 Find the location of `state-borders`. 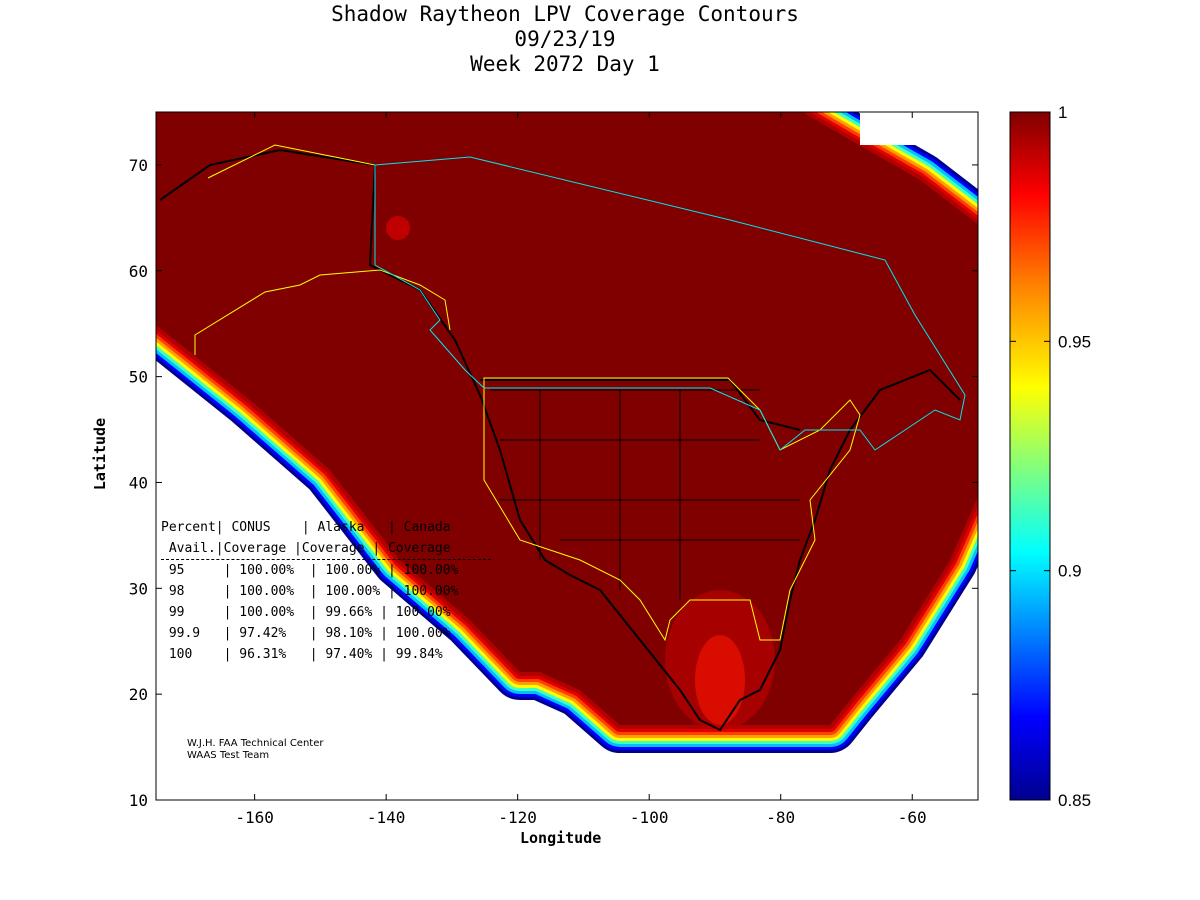

state-borders is located at coordinates (645, 494).